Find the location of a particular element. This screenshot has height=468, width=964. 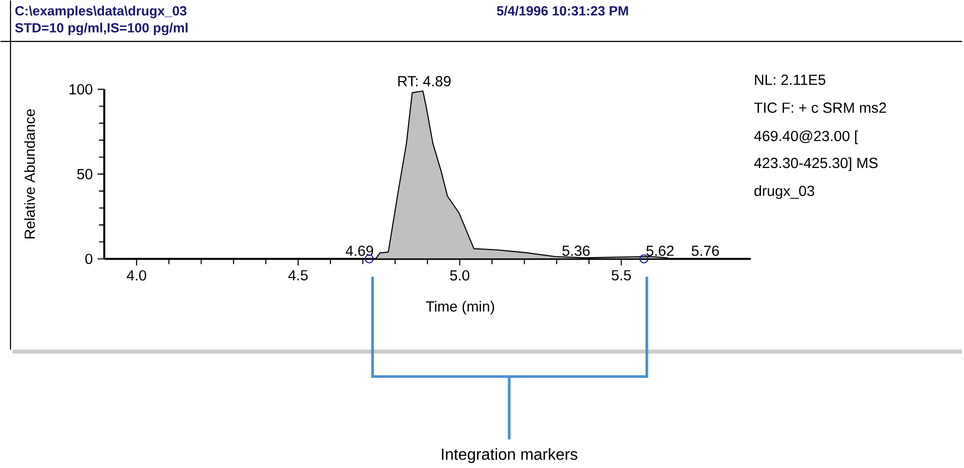

x-tick-label: 5.0 is located at coordinates (460, 275).